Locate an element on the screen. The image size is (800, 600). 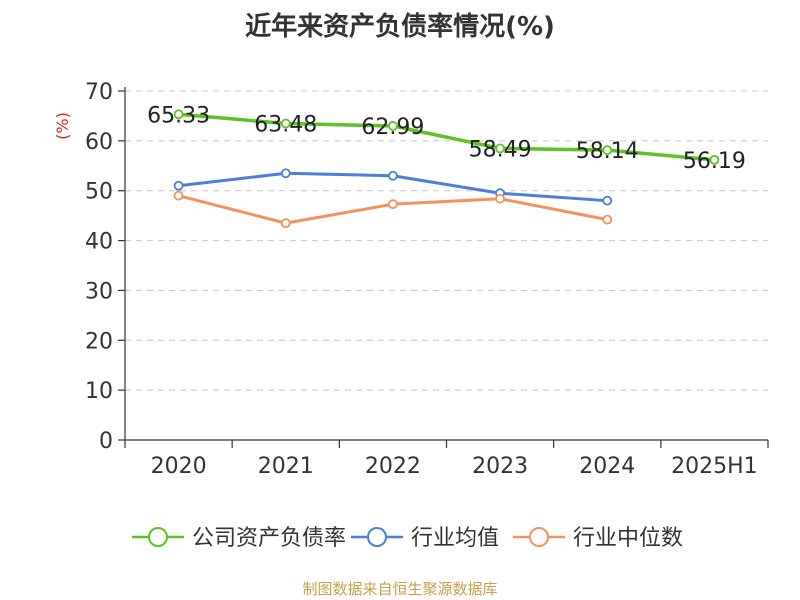
y-tick-label: 40 is located at coordinates (99, 242).